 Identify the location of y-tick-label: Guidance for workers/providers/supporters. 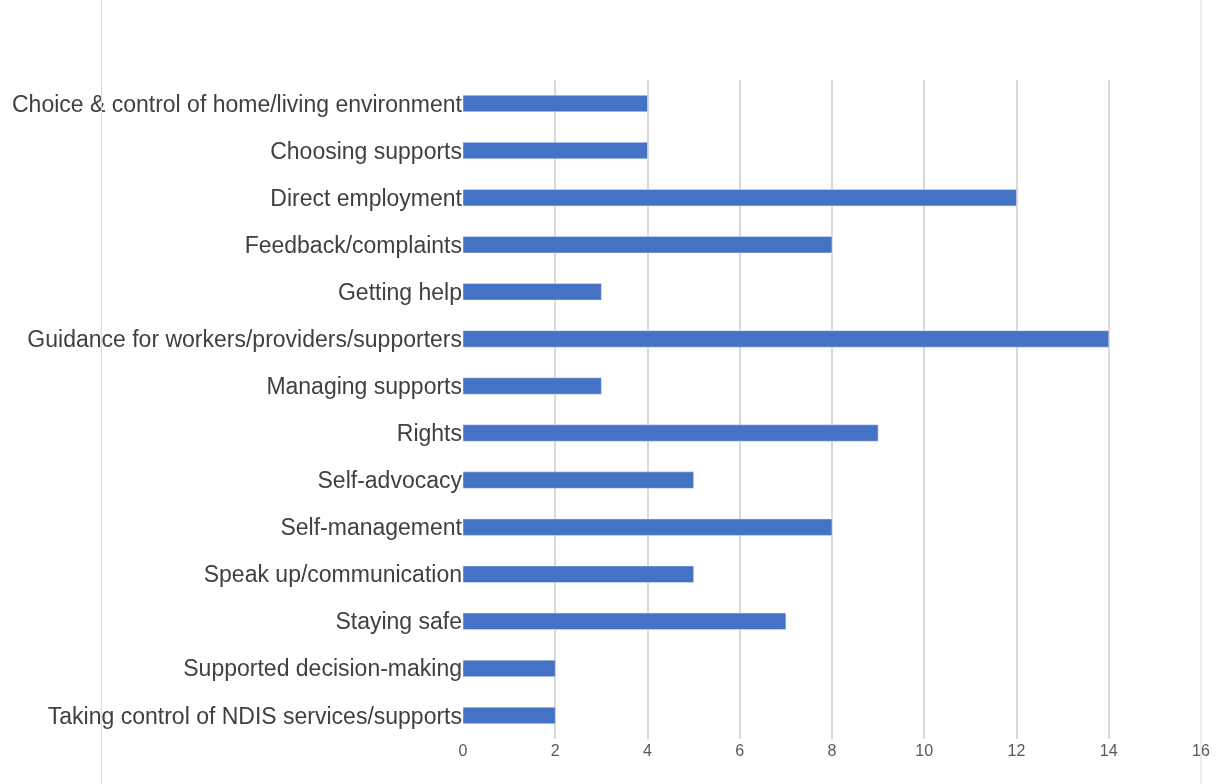
(244, 338).